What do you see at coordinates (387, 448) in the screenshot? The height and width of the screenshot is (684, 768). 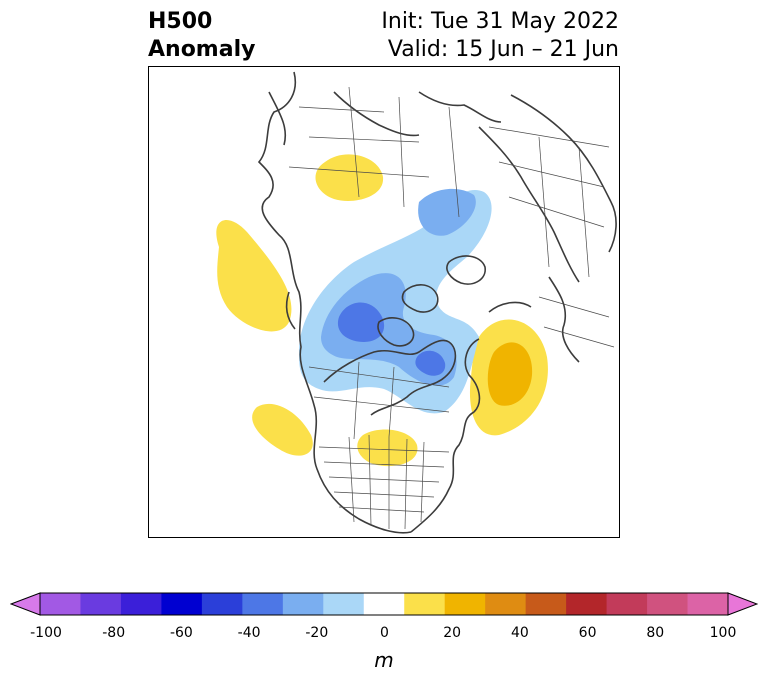 I see `positive-anomaly-great-lakes` at bounding box center [387, 448].